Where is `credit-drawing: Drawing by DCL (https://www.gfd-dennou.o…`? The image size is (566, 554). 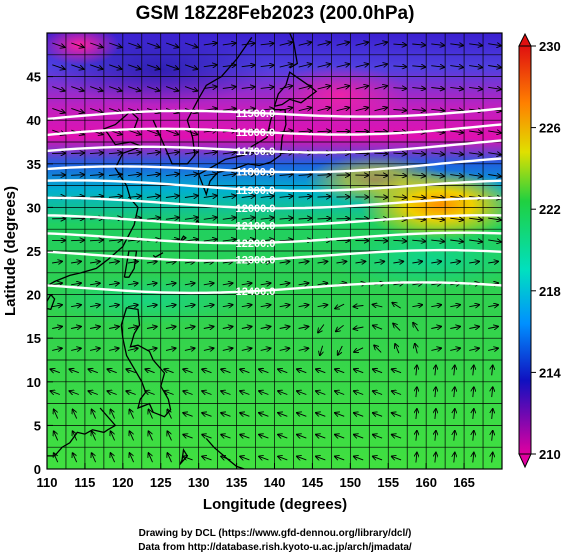
credit-drawing: Drawing by DCL (https://www.gfd-dennou.o… is located at coordinates (275, 533).